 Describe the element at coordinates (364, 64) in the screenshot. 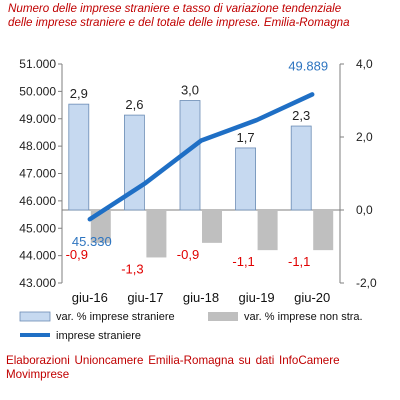

I see `right-tick-label: 4,0` at that location.